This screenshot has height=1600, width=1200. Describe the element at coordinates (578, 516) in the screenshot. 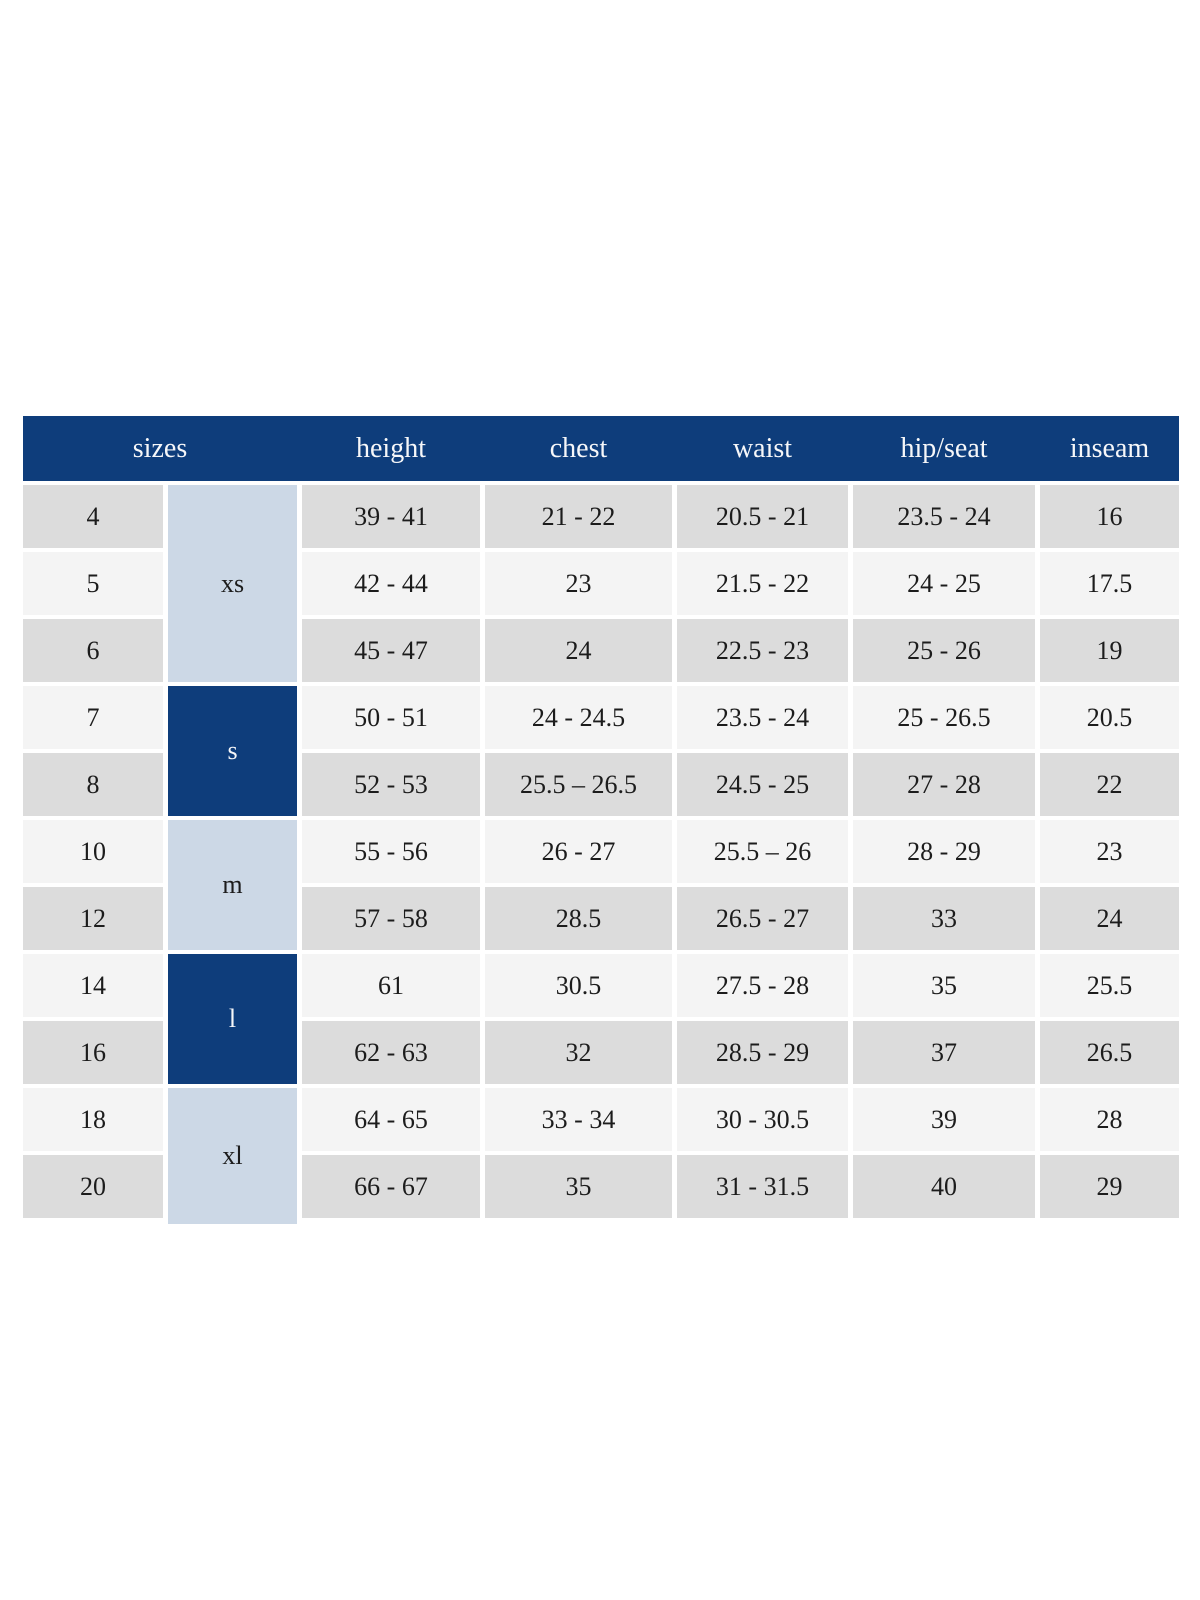

I see `cell-chest: 21 - 22` at that location.